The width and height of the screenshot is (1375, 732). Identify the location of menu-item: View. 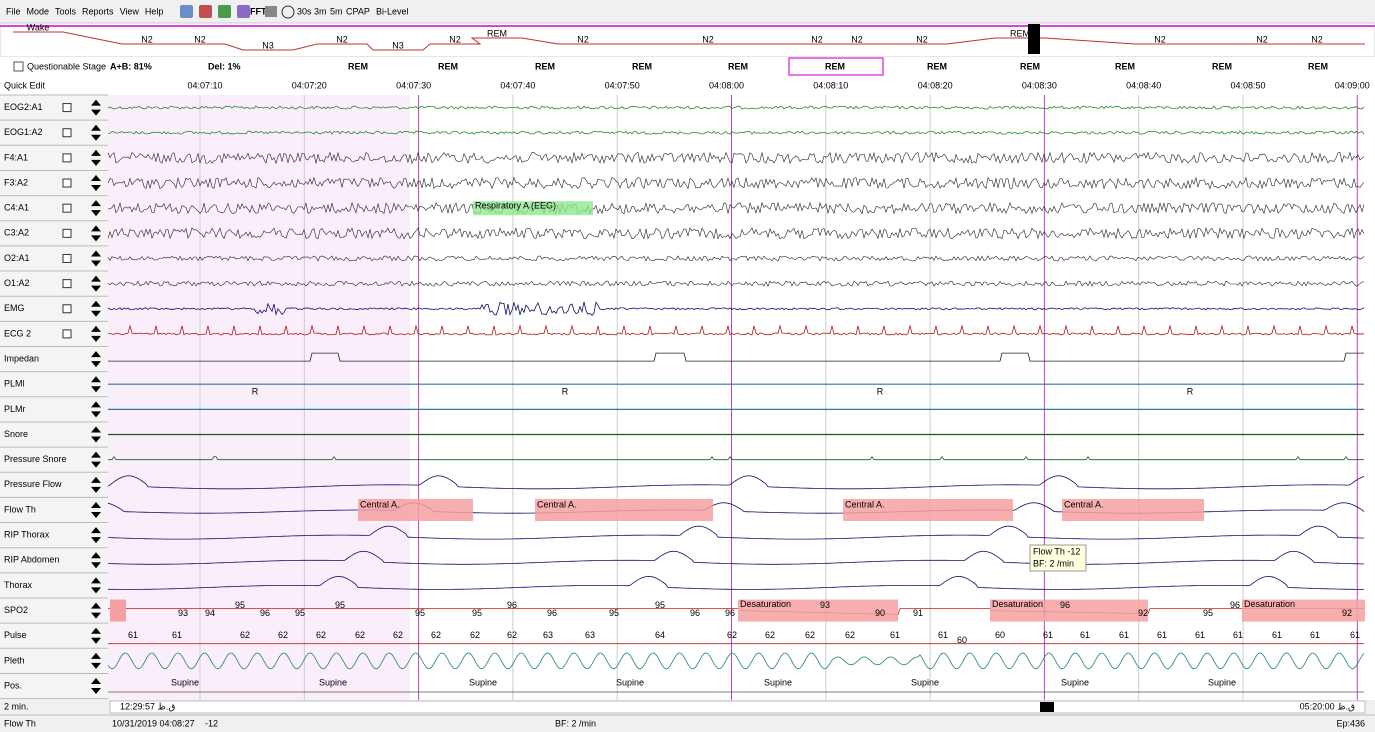
(130, 11).